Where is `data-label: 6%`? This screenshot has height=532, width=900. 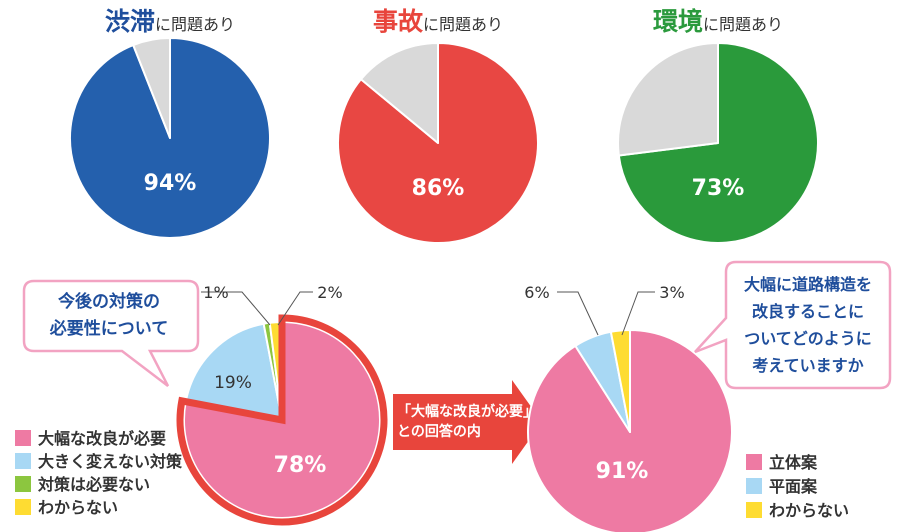
data-label: 6% is located at coordinates (536, 292).